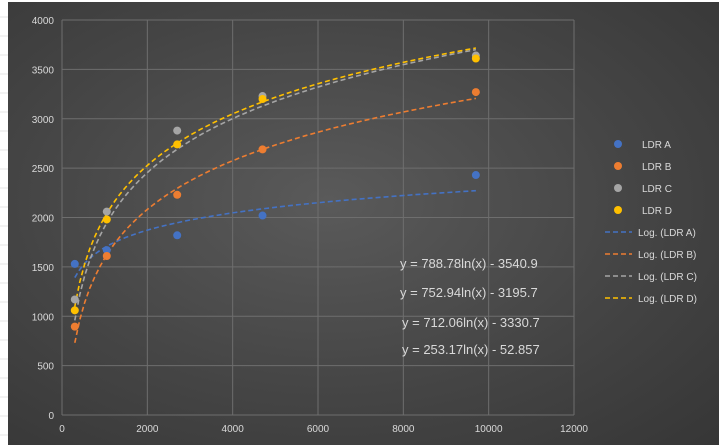 This screenshot has width=719, height=447. What do you see at coordinates (43, 317) in the screenshot?
I see `y-tick-label: 1000` at bounding box center [43, 317].